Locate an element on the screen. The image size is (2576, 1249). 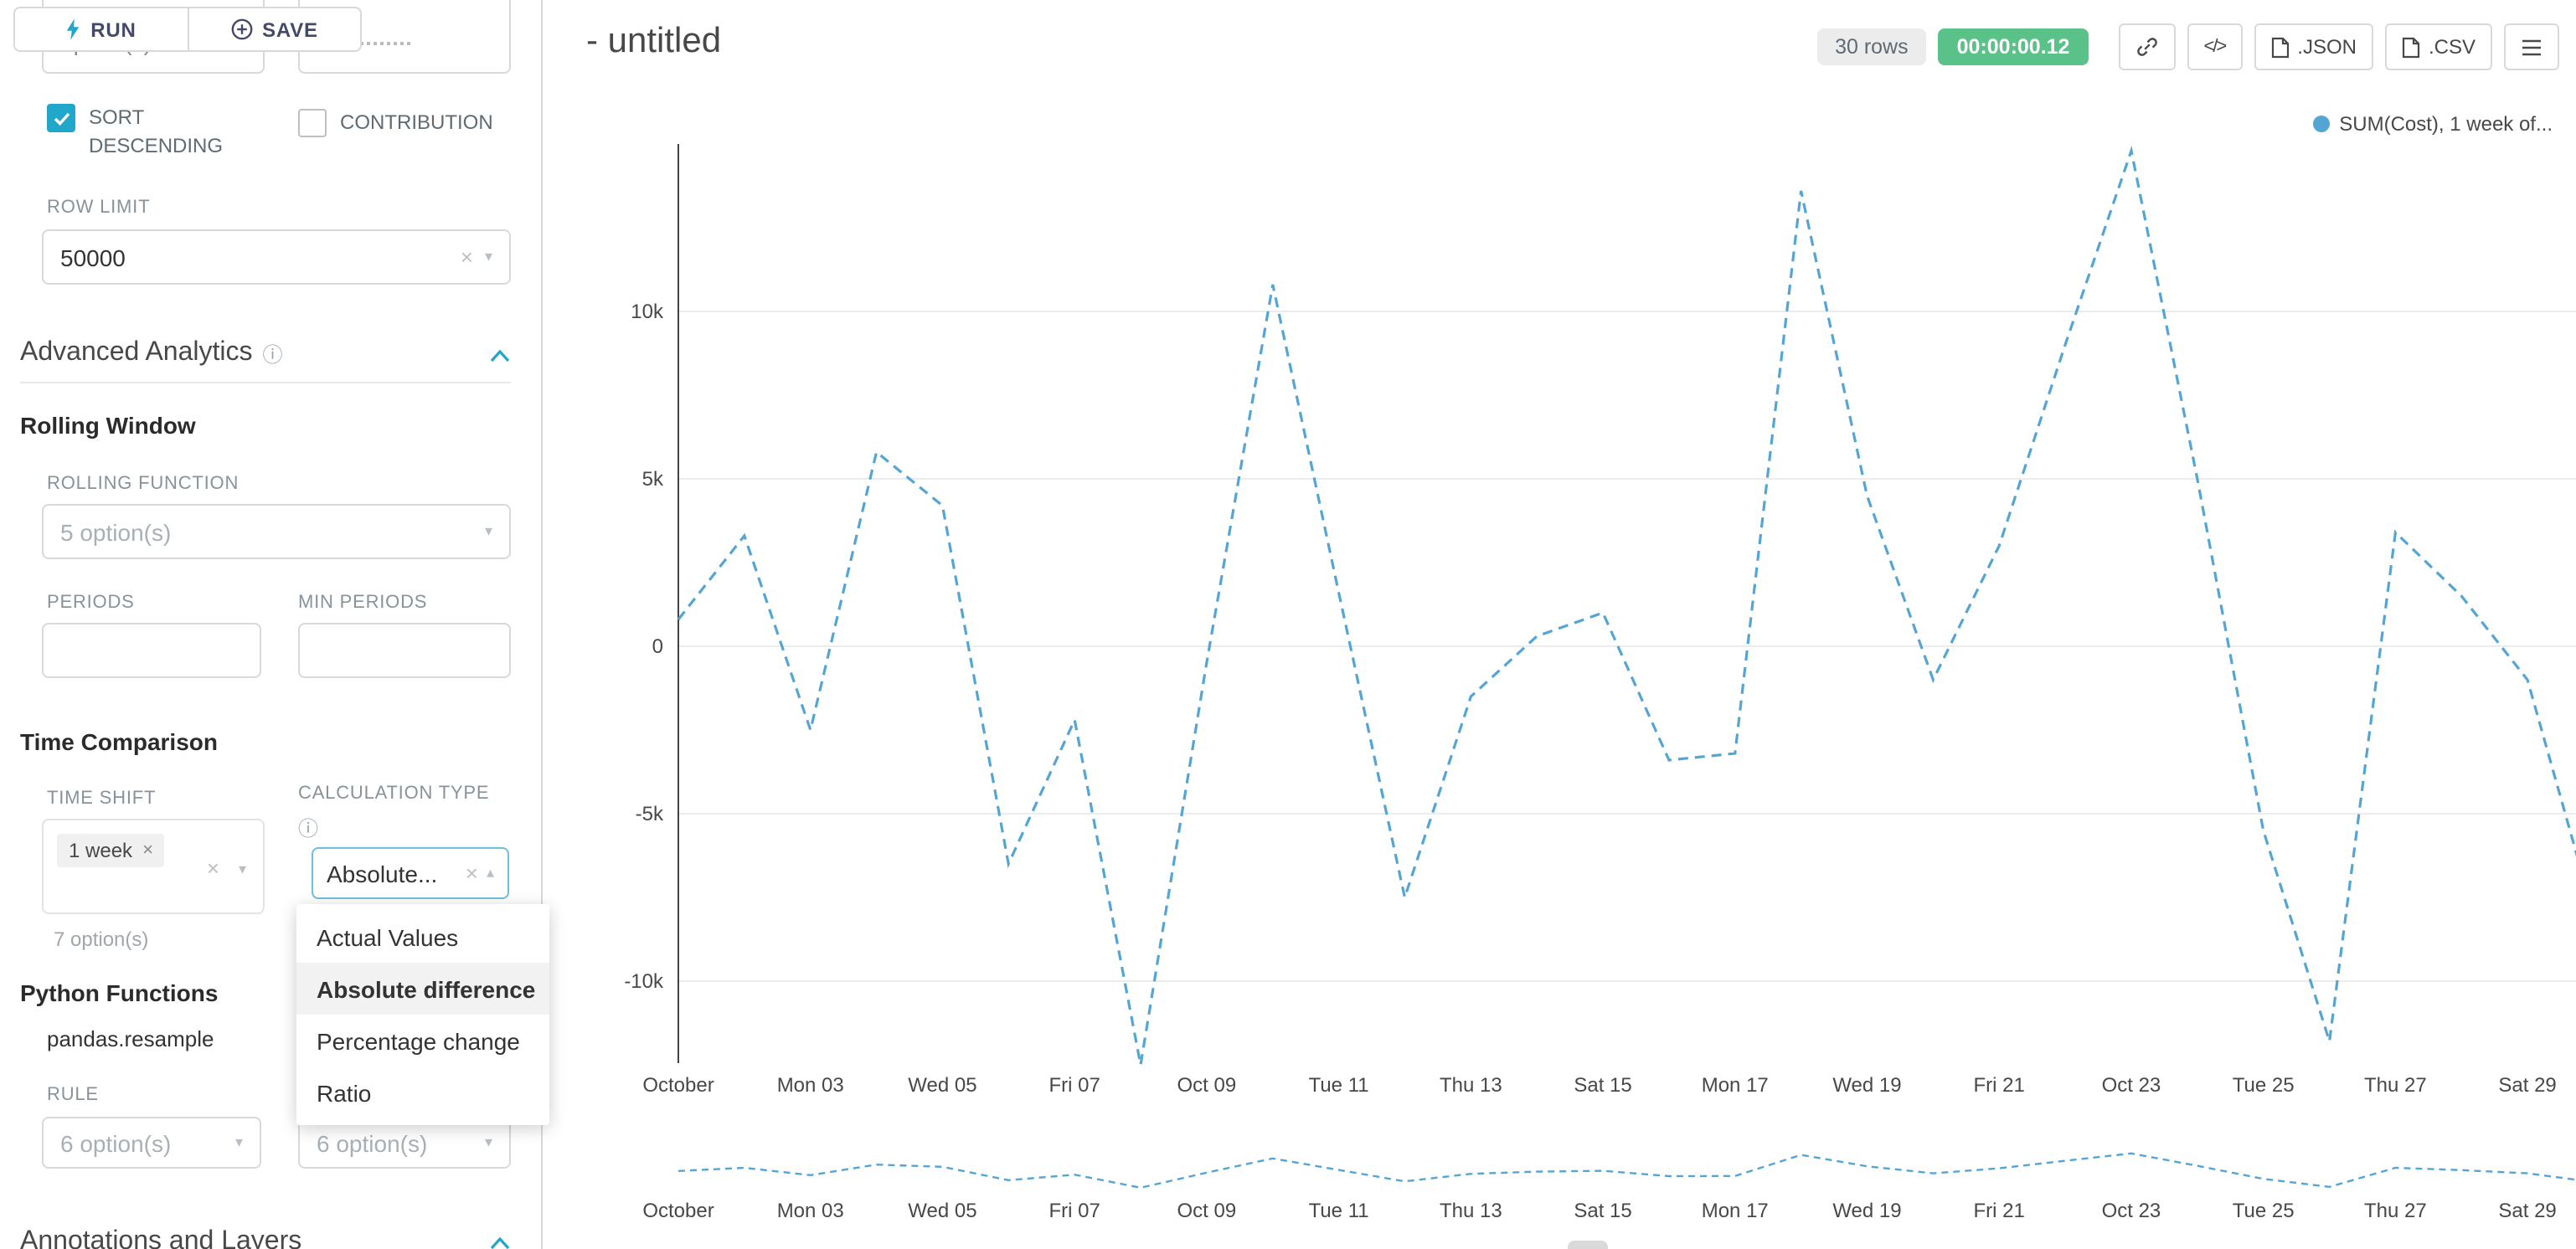
save-button: SAVE is located at coordinates (273, 29).